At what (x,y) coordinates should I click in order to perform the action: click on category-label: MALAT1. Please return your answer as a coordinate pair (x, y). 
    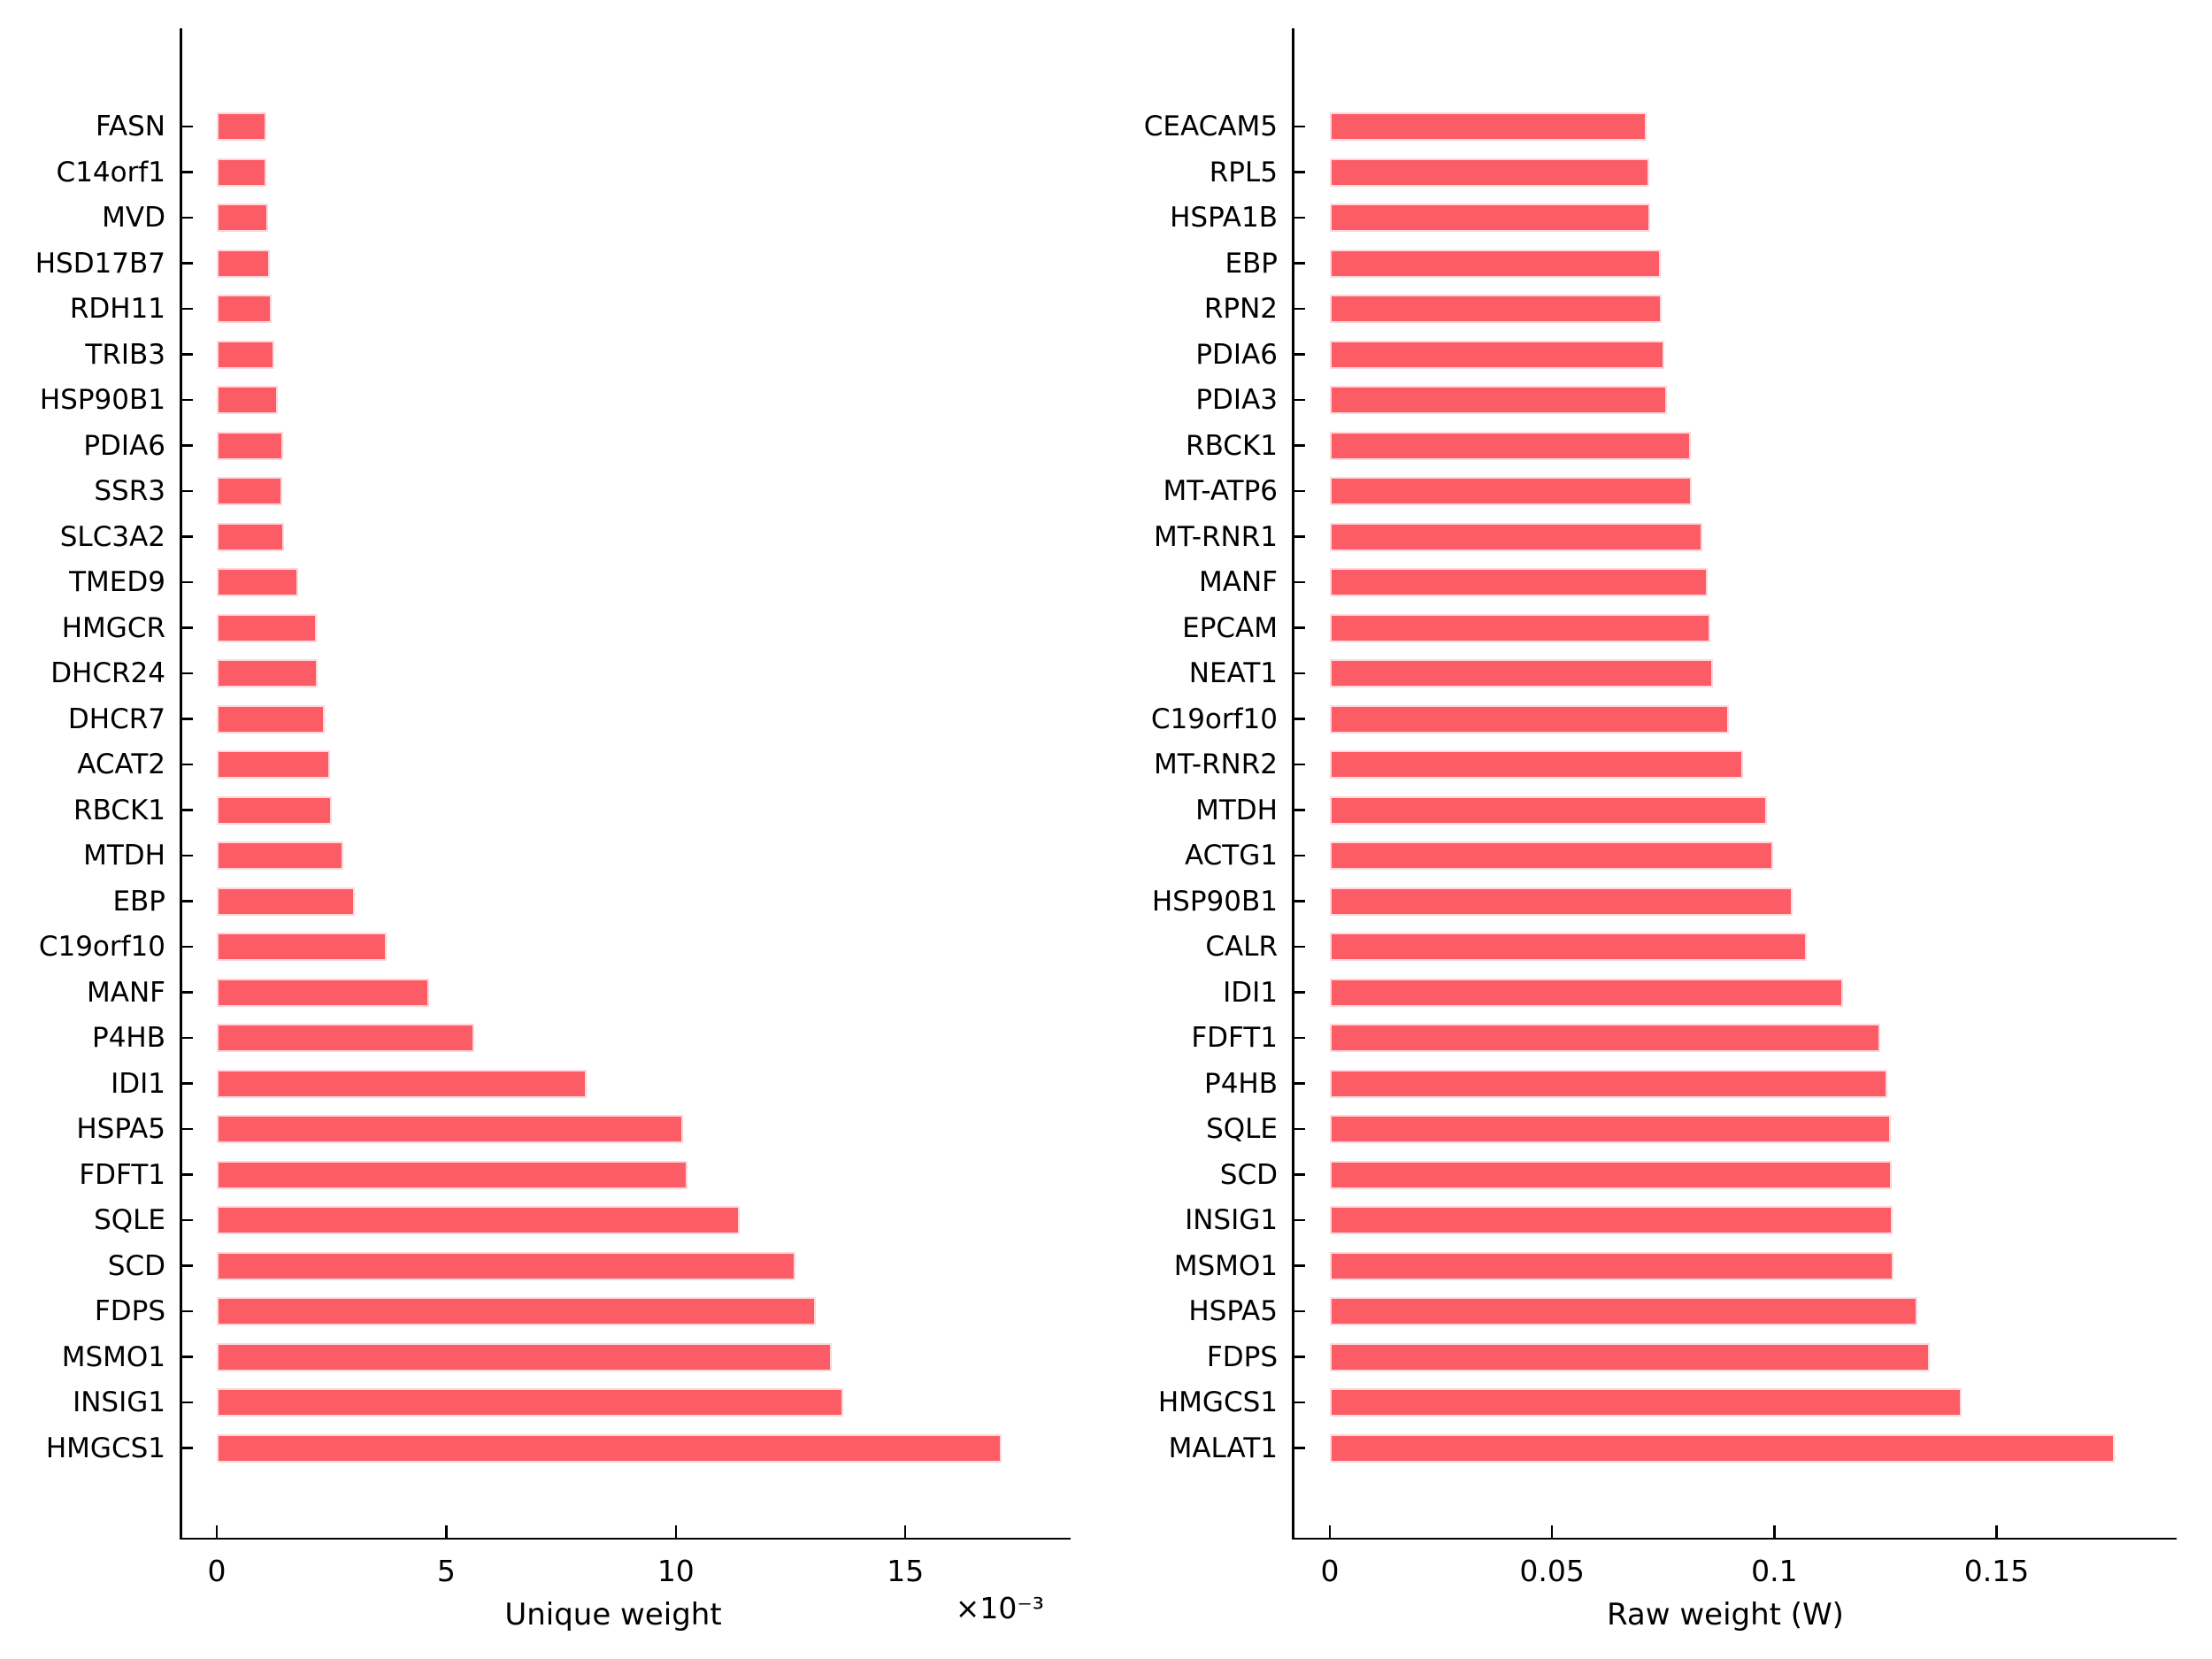
    Looking at the image, I should click on (1223, 1448).